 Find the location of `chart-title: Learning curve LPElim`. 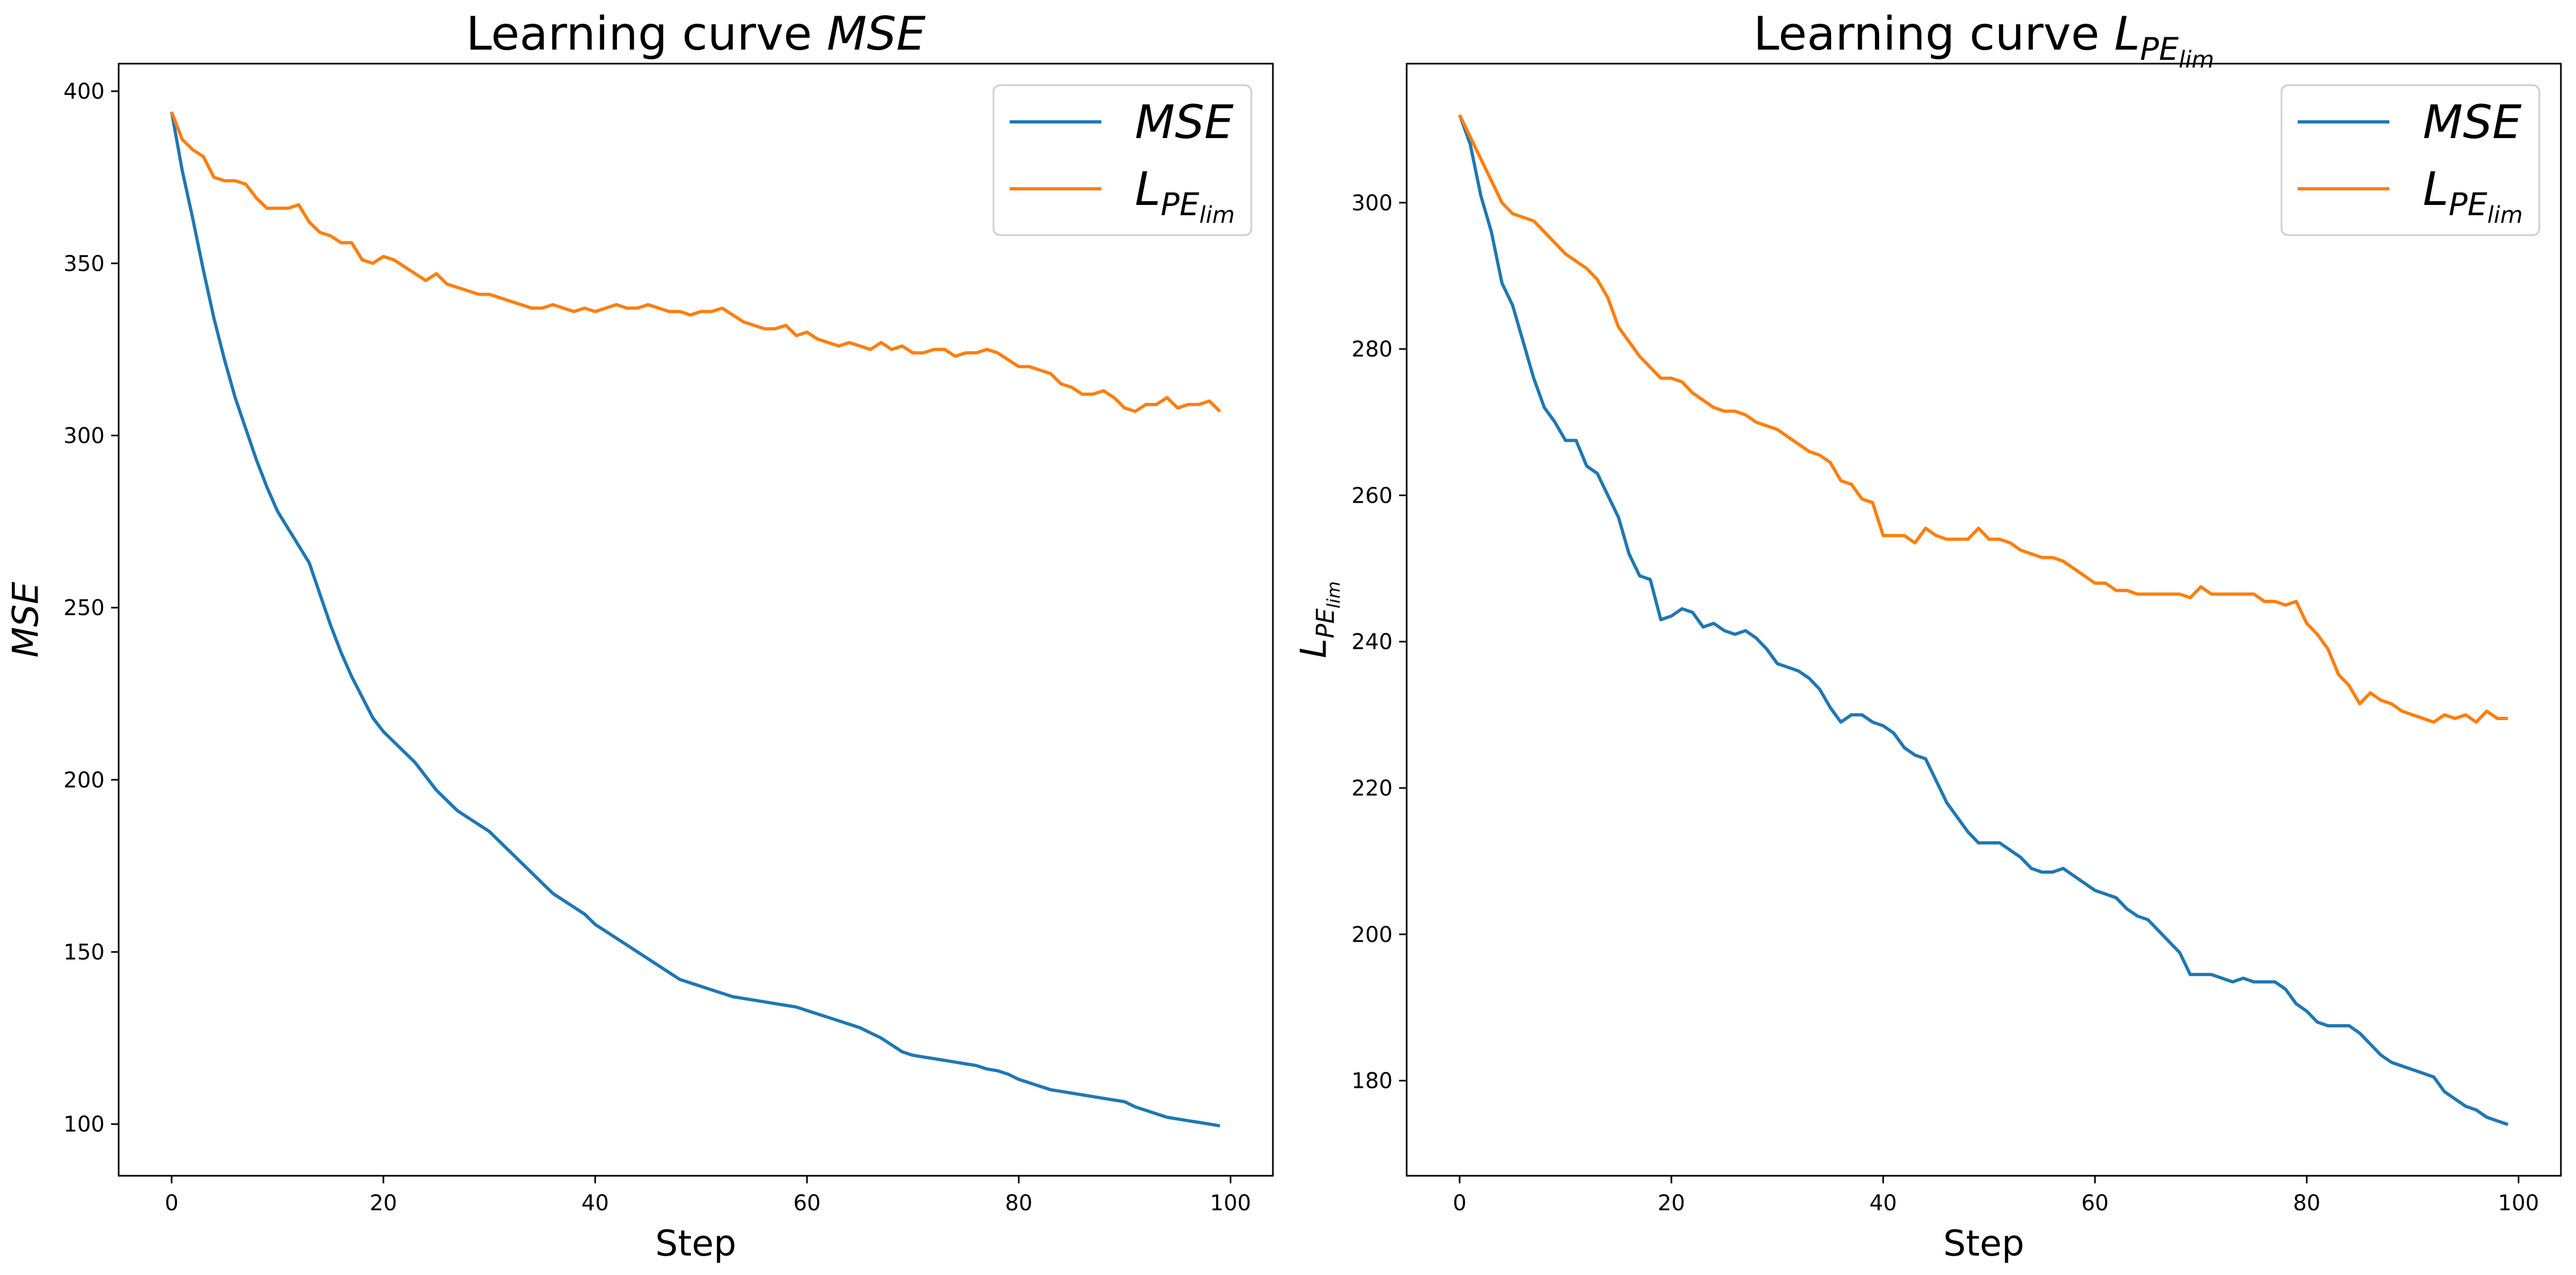

chart-title: Learning curve LPElim is located at coordinates (1983, 40).